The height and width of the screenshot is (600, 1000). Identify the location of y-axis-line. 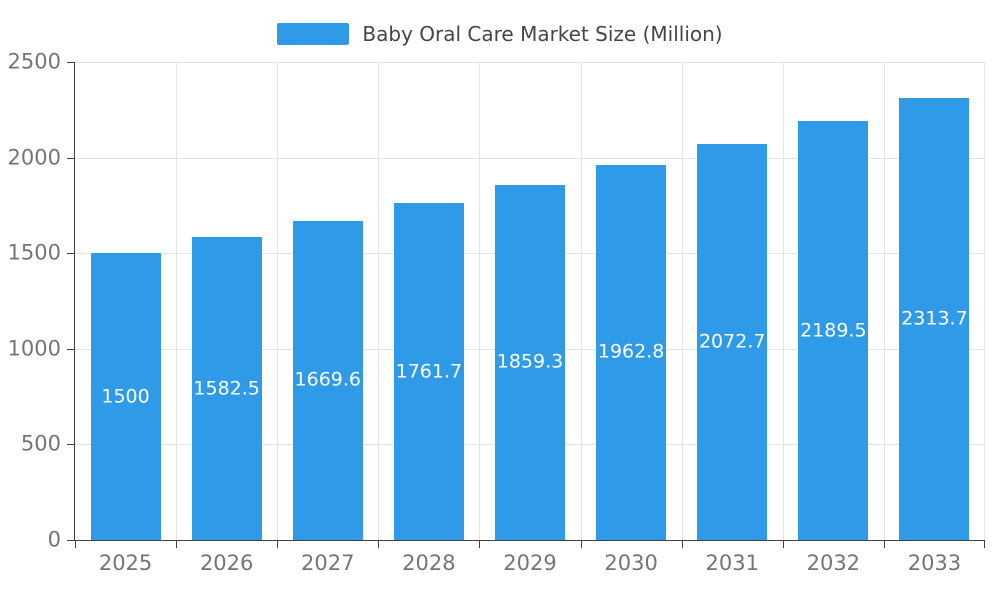
(74, 301).